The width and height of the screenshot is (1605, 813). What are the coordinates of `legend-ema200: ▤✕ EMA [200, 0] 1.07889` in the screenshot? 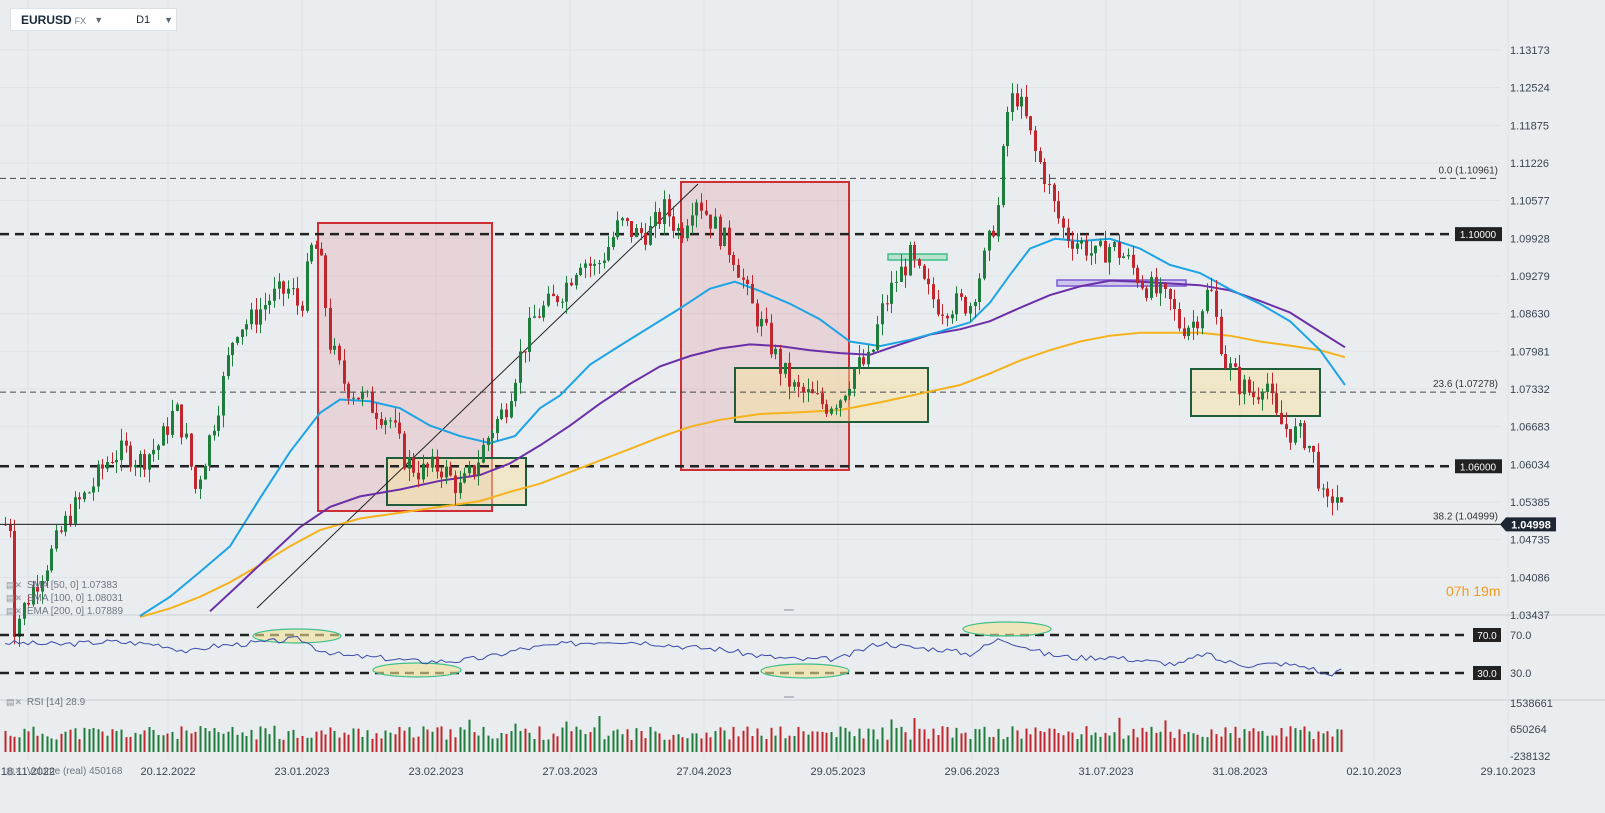 It's located at (64, 611).